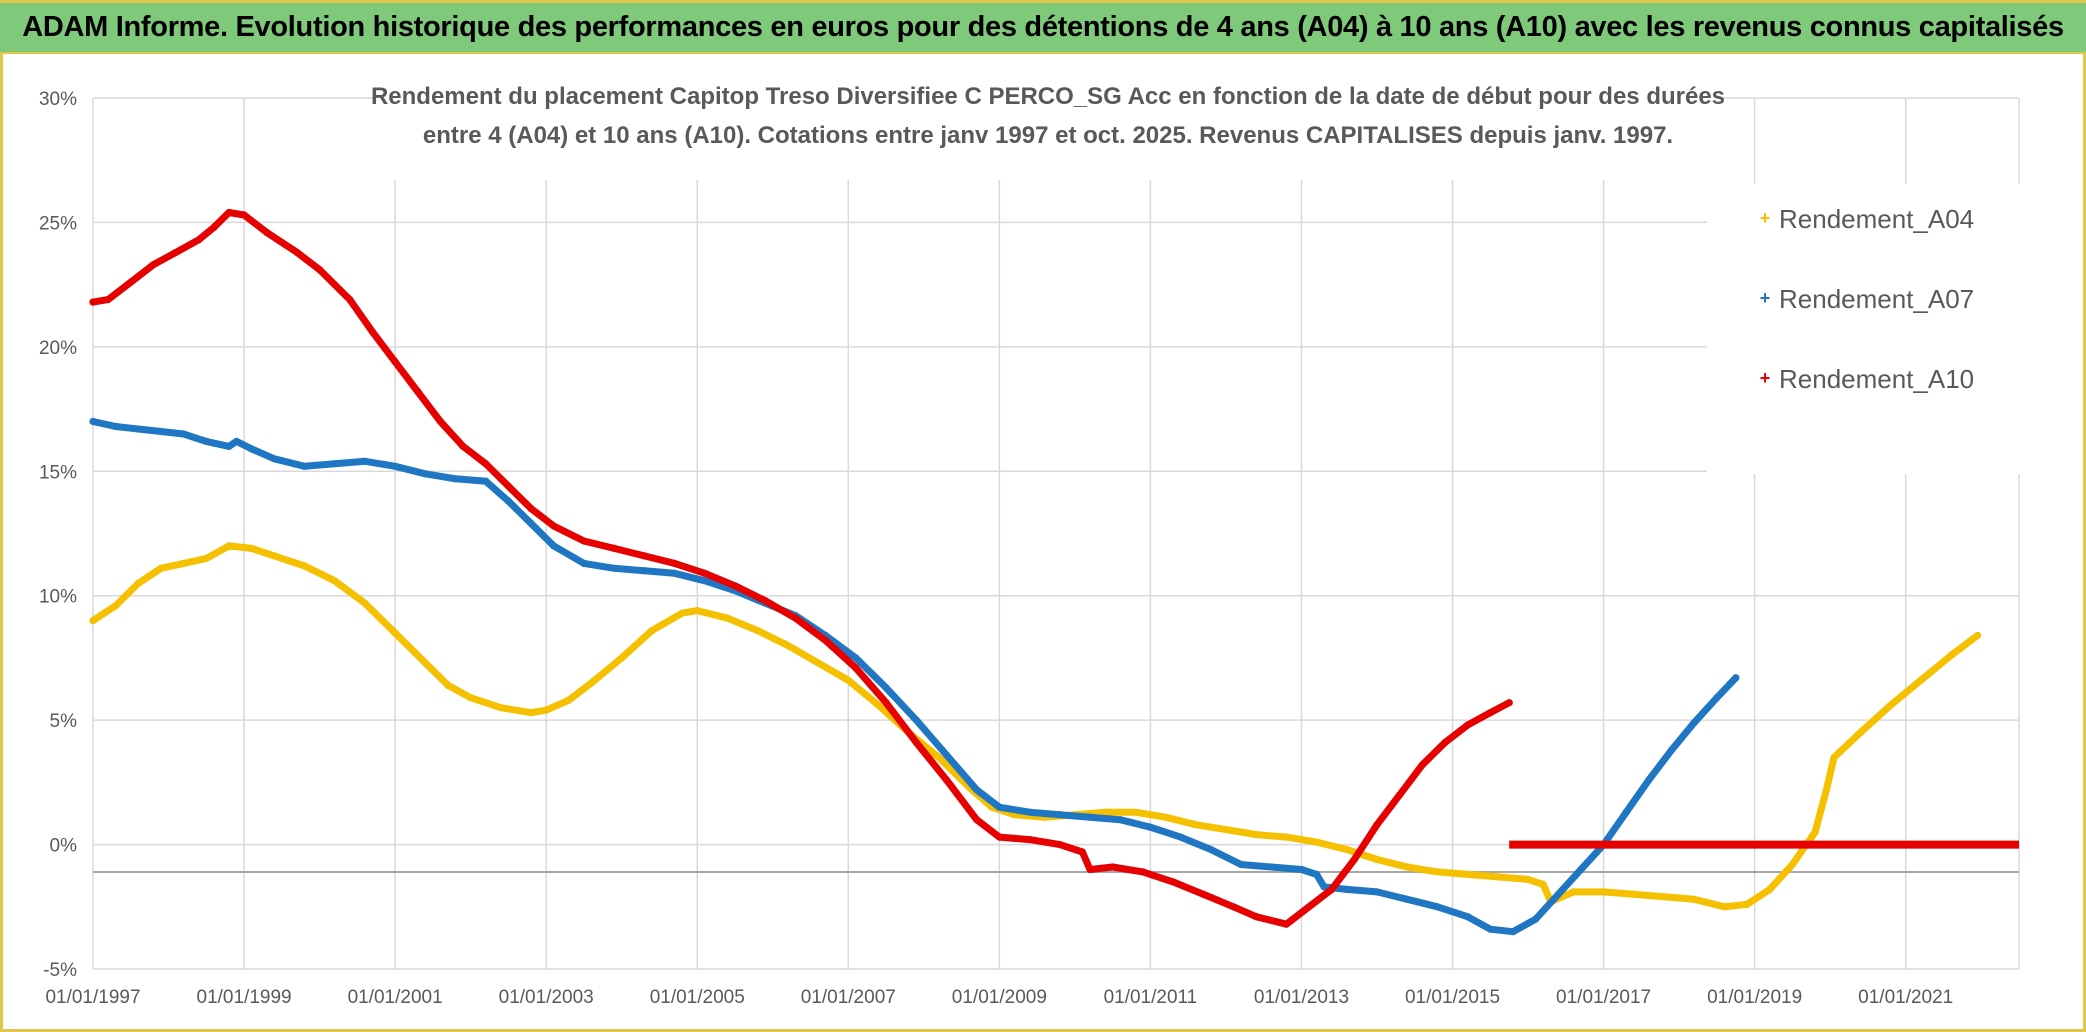  Describe the element at coordinates (1151, 997) in the screenshot. I see `x-tick-label: 01/01/2011` at that location.